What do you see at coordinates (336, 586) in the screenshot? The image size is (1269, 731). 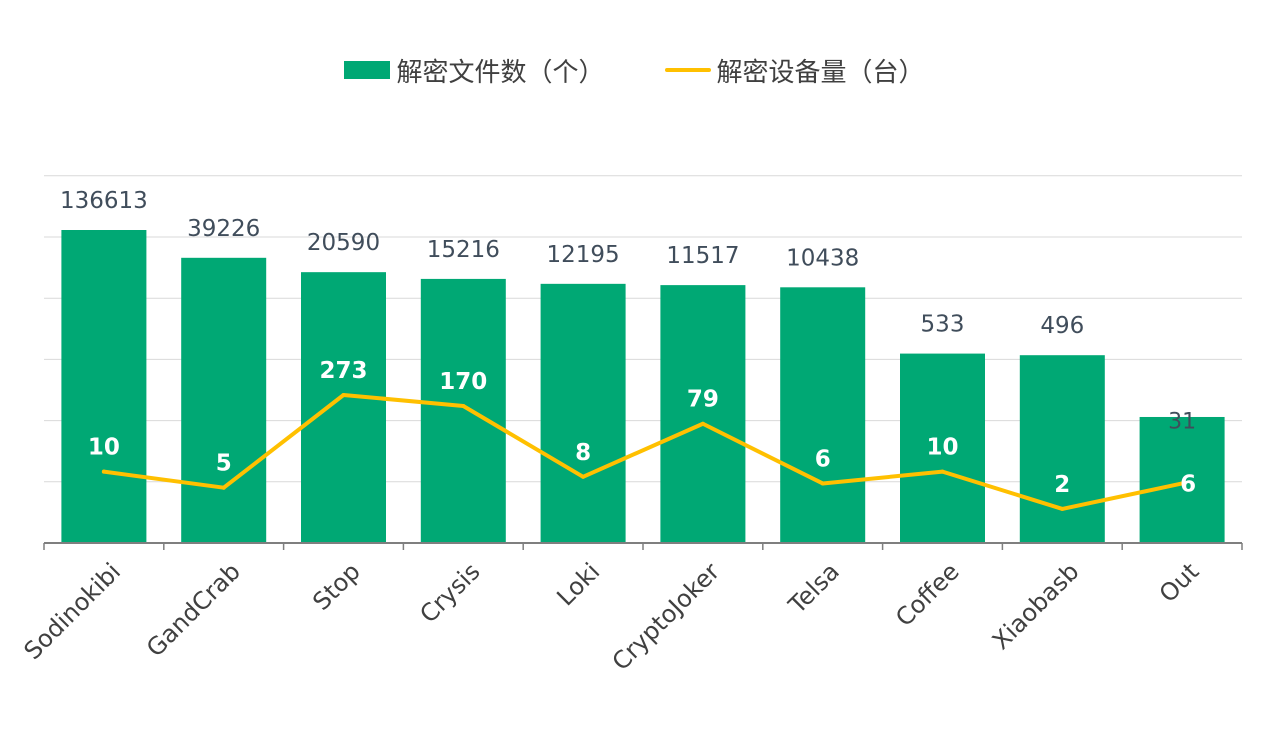 I see `x-tick-label: Stop` at bounding box center [336, 586].